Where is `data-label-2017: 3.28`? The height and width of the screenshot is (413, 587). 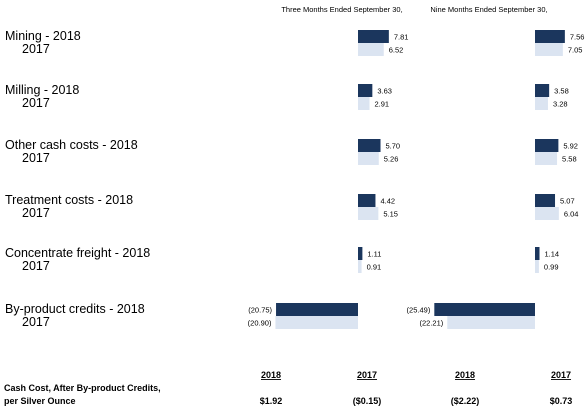
data-label-2017: 3.28 is located at coordinates (560, 104).